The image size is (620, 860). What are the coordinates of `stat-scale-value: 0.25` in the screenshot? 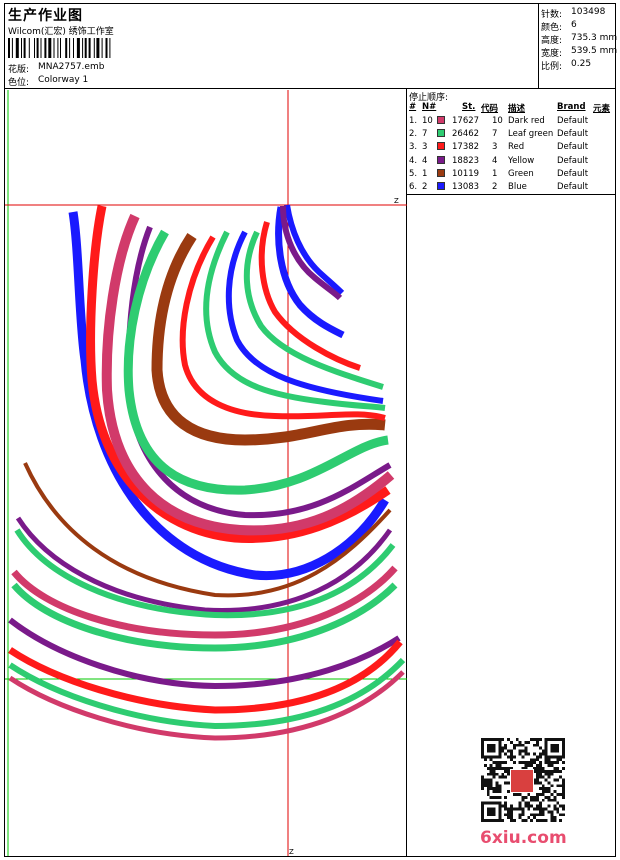 It's located at (581, 64).